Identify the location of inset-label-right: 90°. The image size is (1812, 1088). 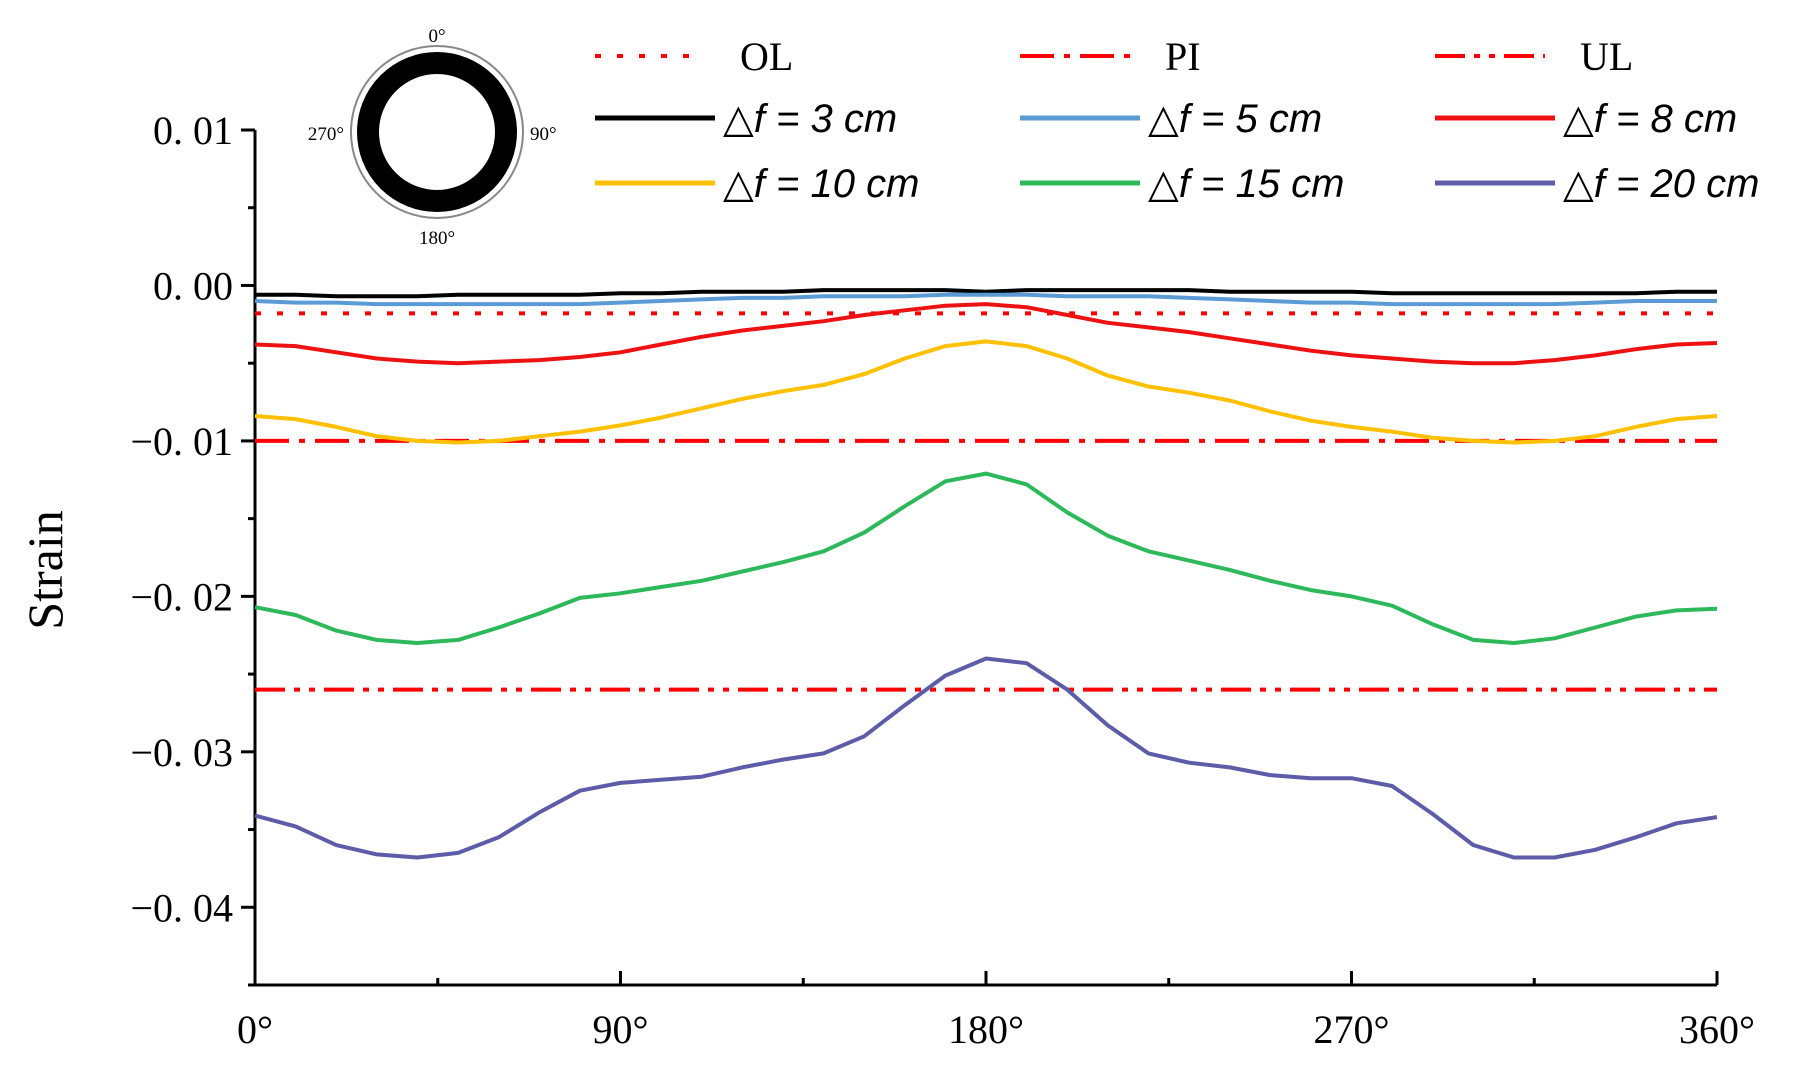
(543, 134).